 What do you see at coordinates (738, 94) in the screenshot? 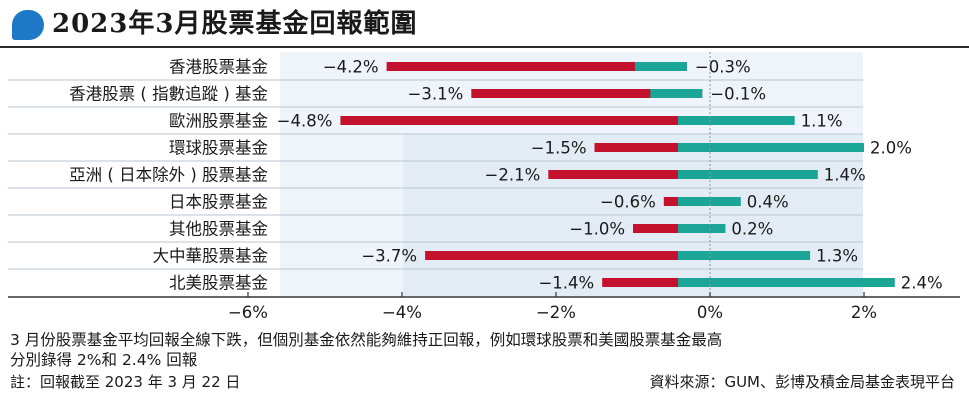
I see `max-return-label: −0.1%` at bounding box center [738, 94].